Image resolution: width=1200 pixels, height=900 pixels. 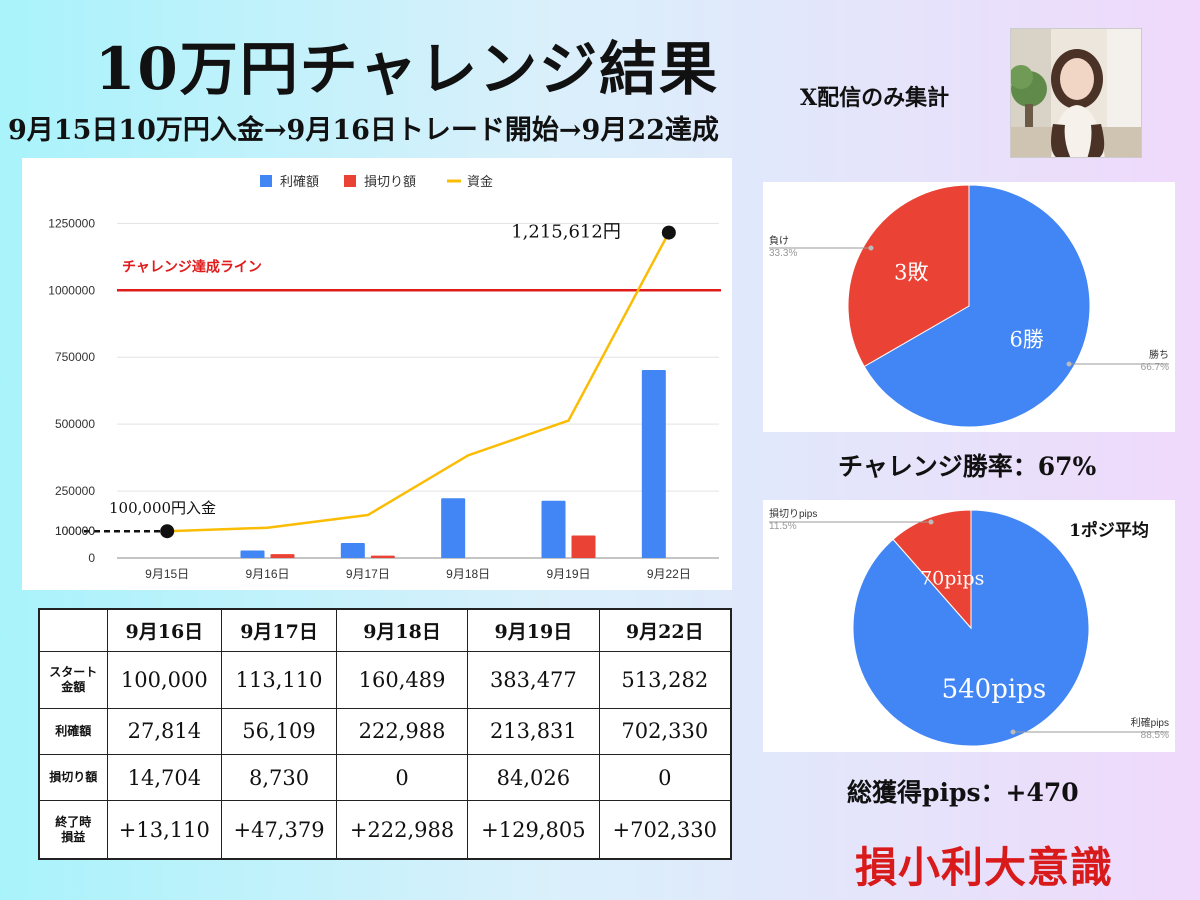 I want to click on y-tick-label: 250000, so click(x=75, y=491).